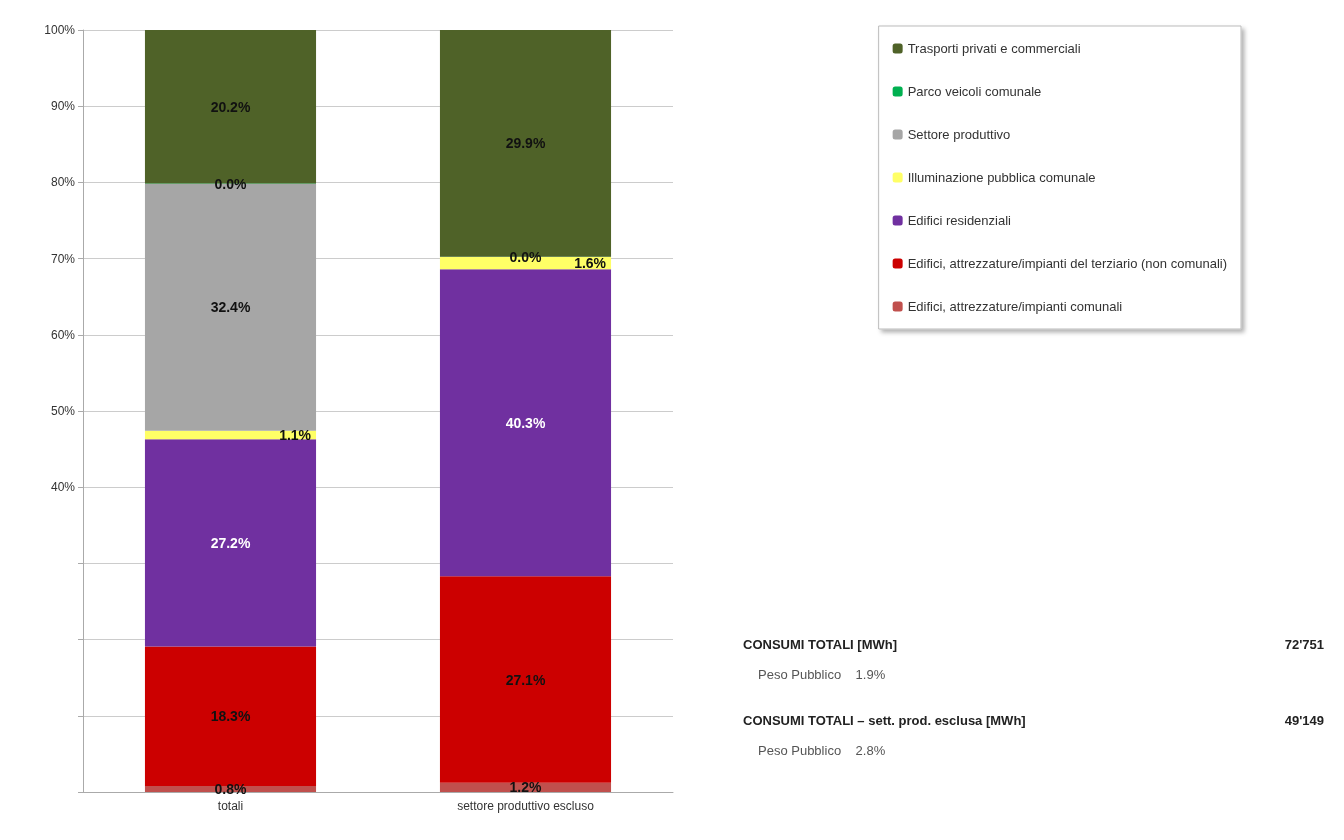  What do you see at coordinates (1015, 306) in the screenshot?
I see `legend-label: Edifici, attrezzature/impianti comunali` at bounding box center [1015, 306].